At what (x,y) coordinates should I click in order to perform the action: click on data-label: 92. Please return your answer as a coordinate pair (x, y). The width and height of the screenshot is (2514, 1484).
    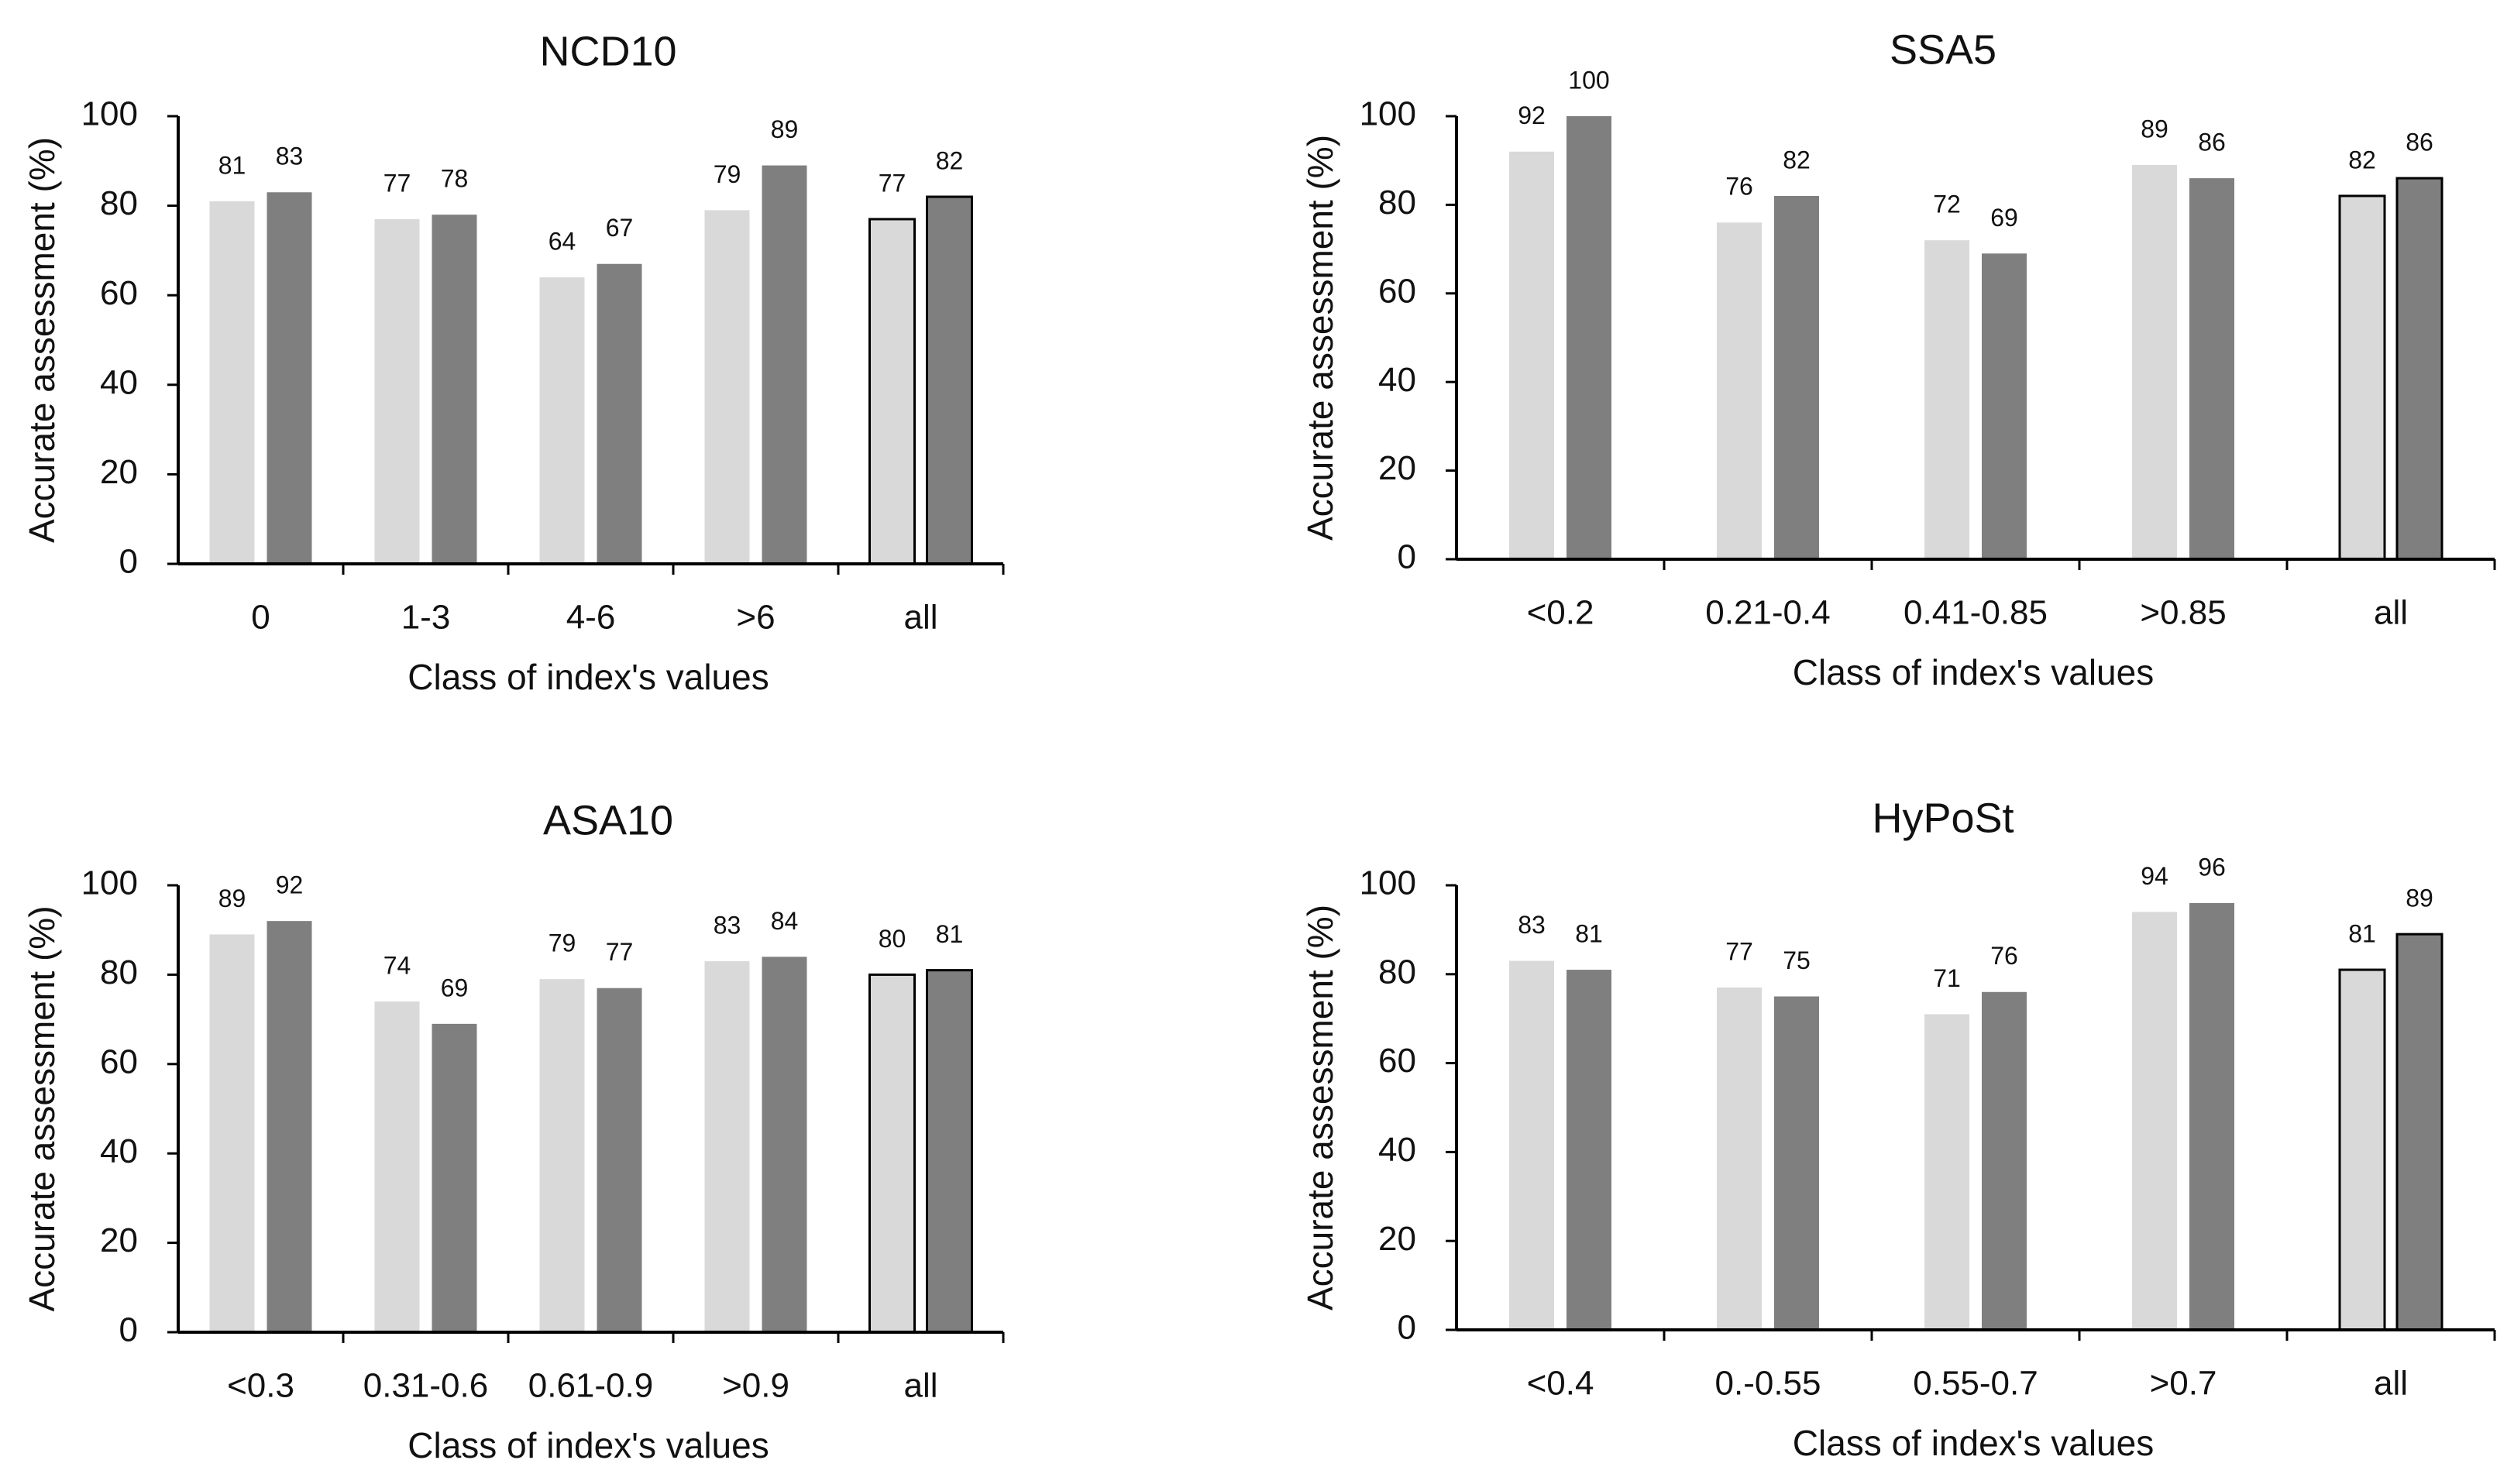
    Looking at the image, I should click on (1532, 115).